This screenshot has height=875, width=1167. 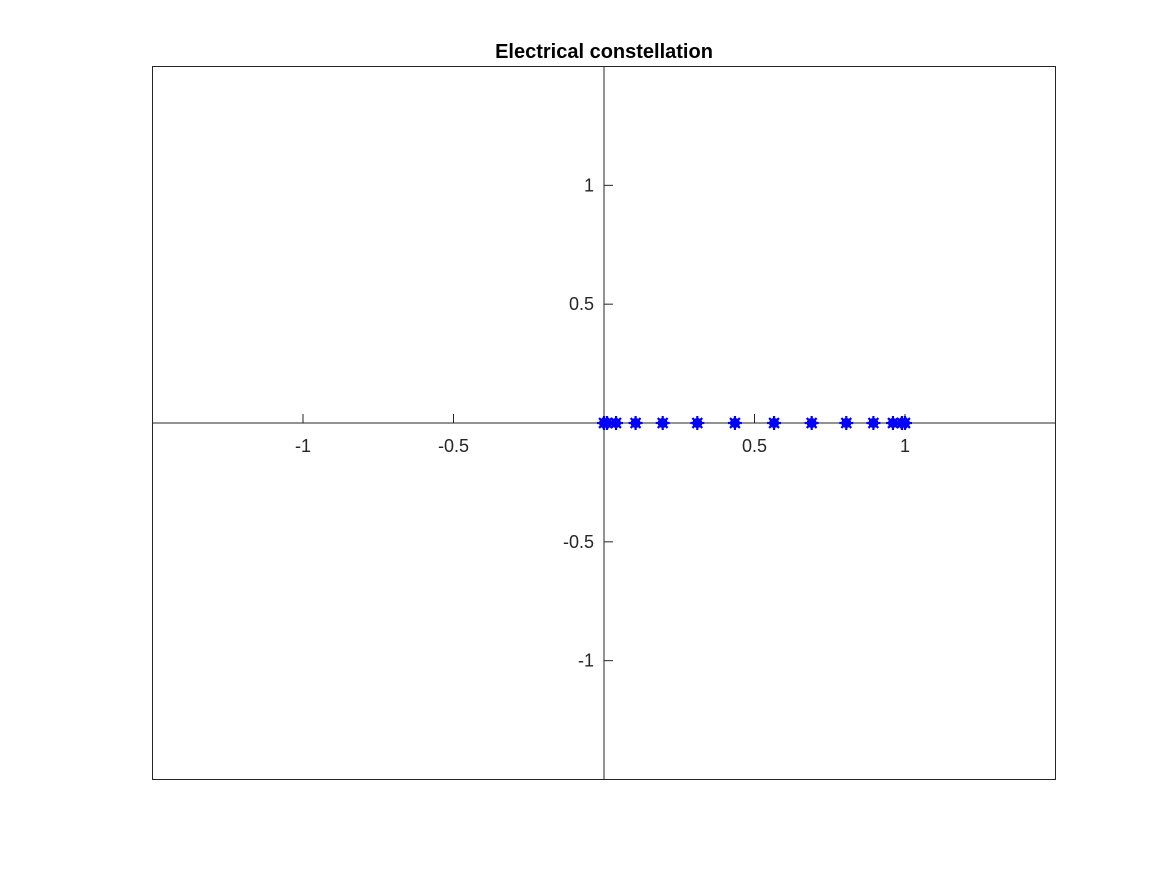 I want to click on y-tick-label: 0.5, so click(x=581, y=304).